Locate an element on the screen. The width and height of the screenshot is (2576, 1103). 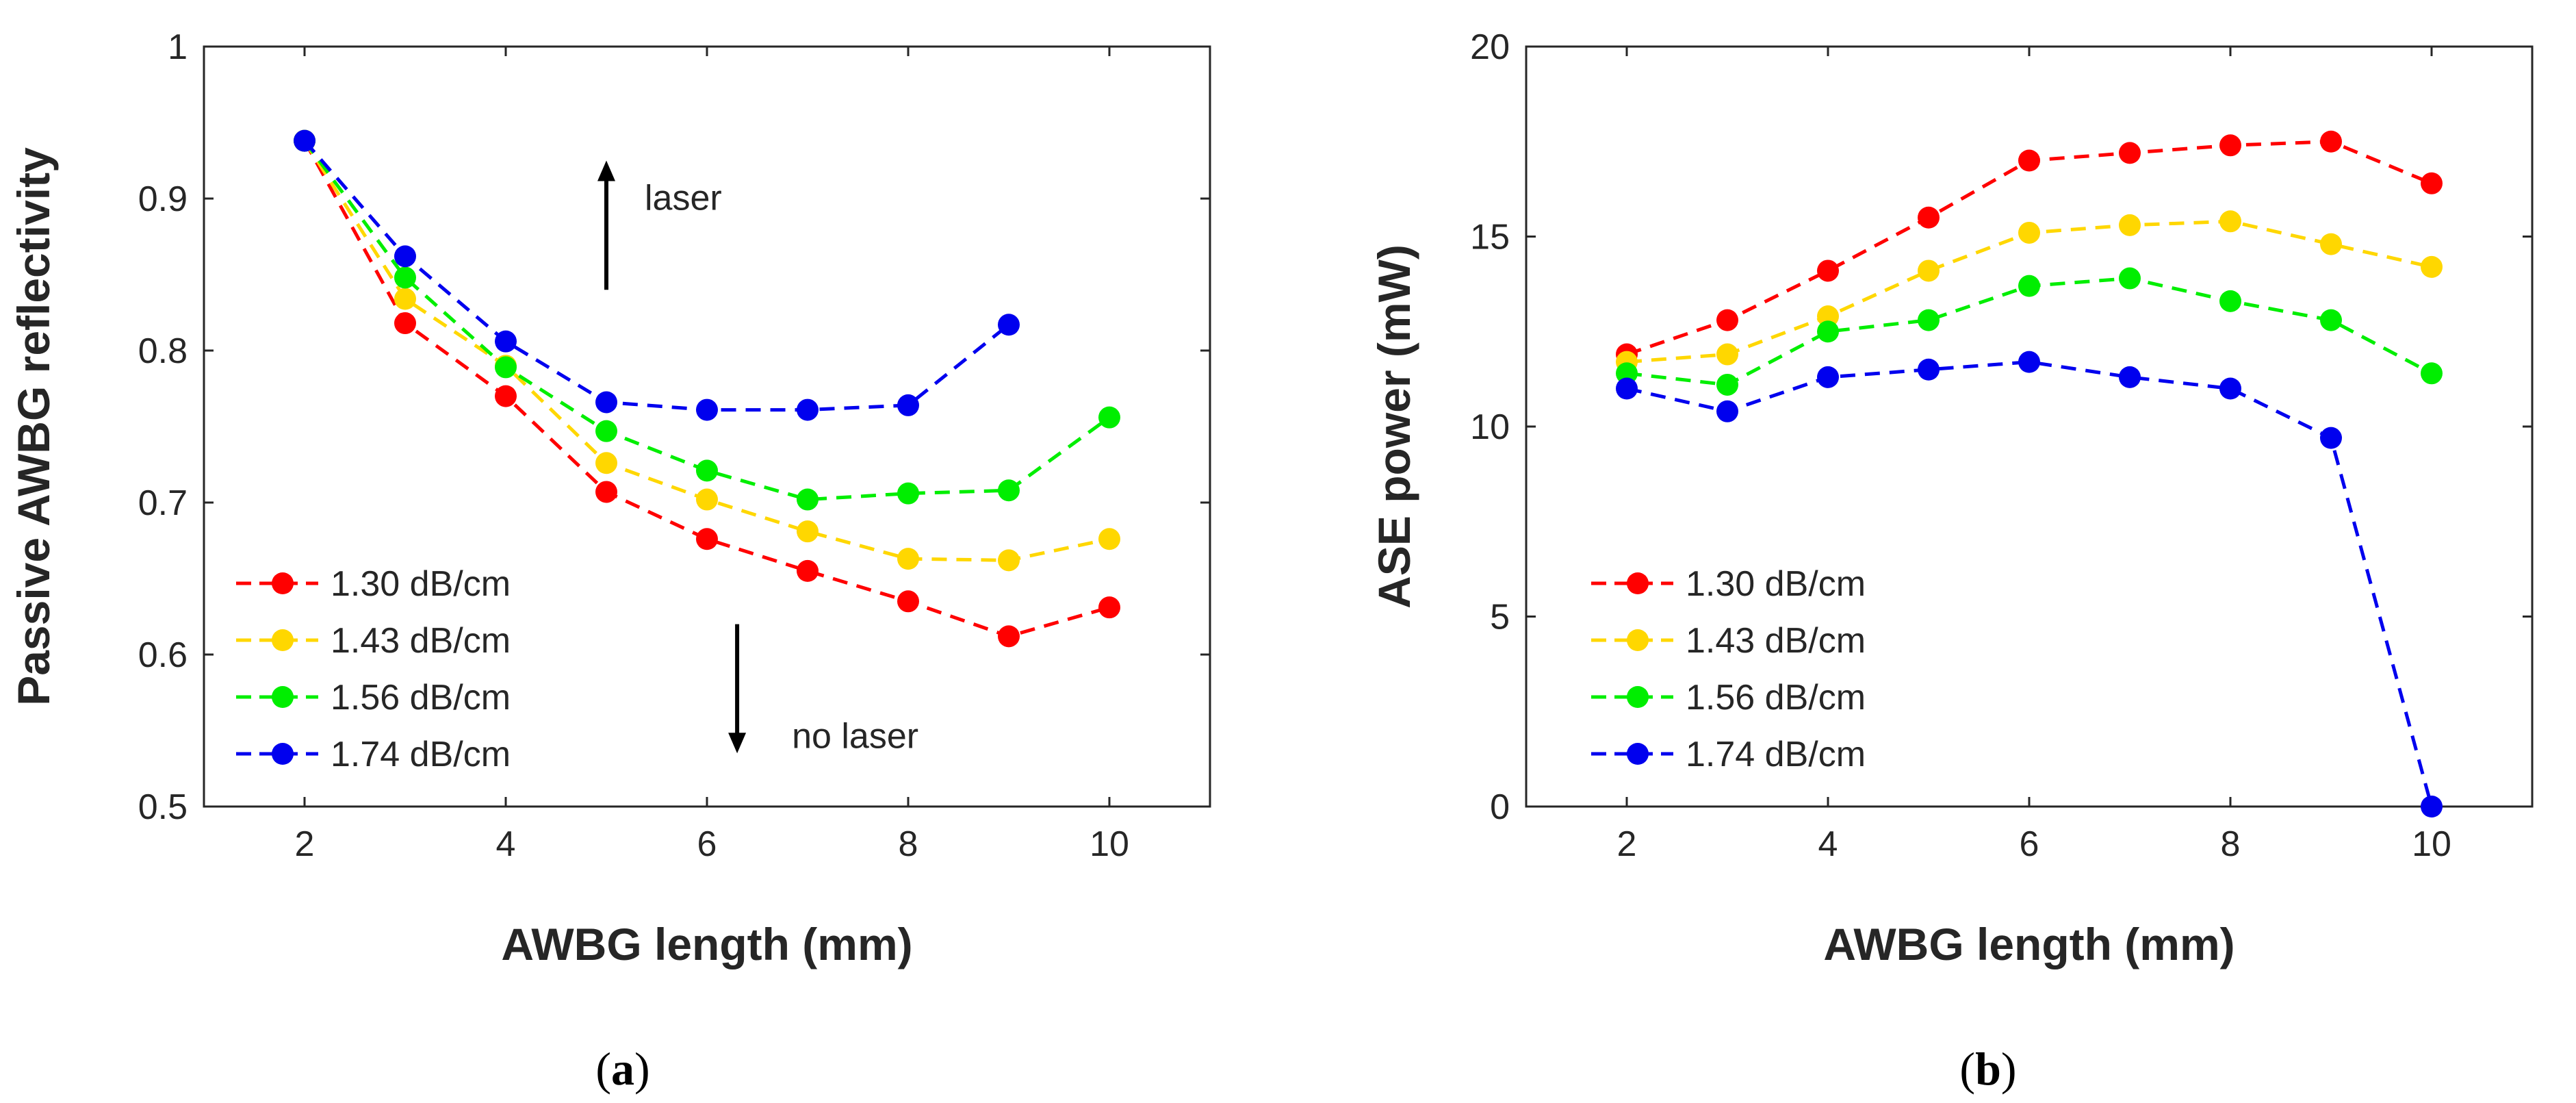
series-1-43-db-cm is located at coordinates (2029, 291).